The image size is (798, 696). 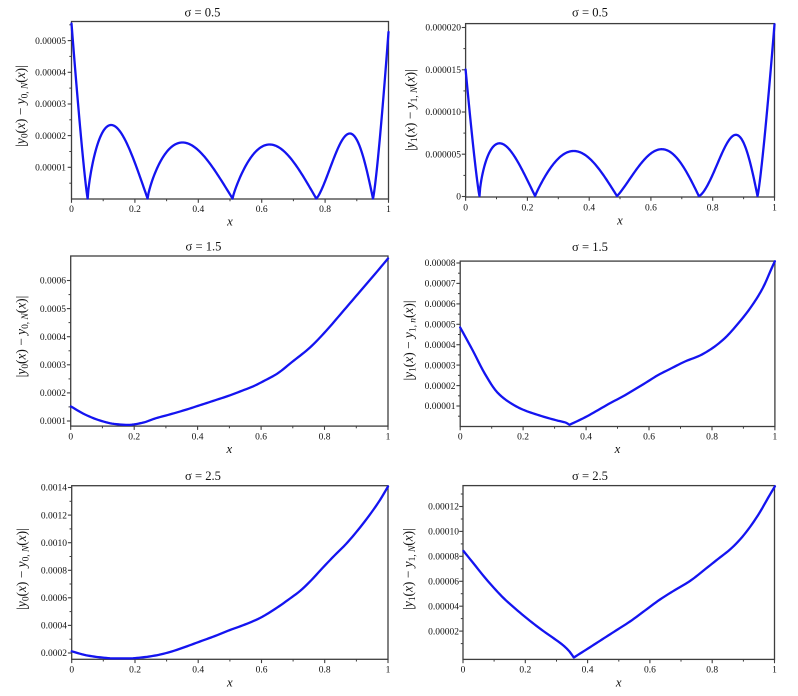 I want to click on svg-text: 0.0012, so click(x=54, y=516).